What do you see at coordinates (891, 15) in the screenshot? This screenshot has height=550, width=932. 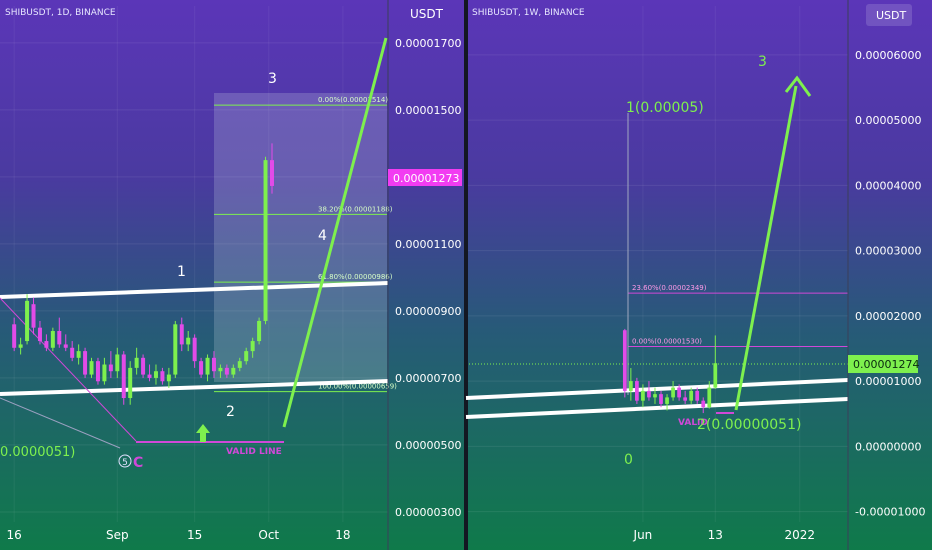 I see `right-unit-label: USDT` at bounding box center [891, 15].